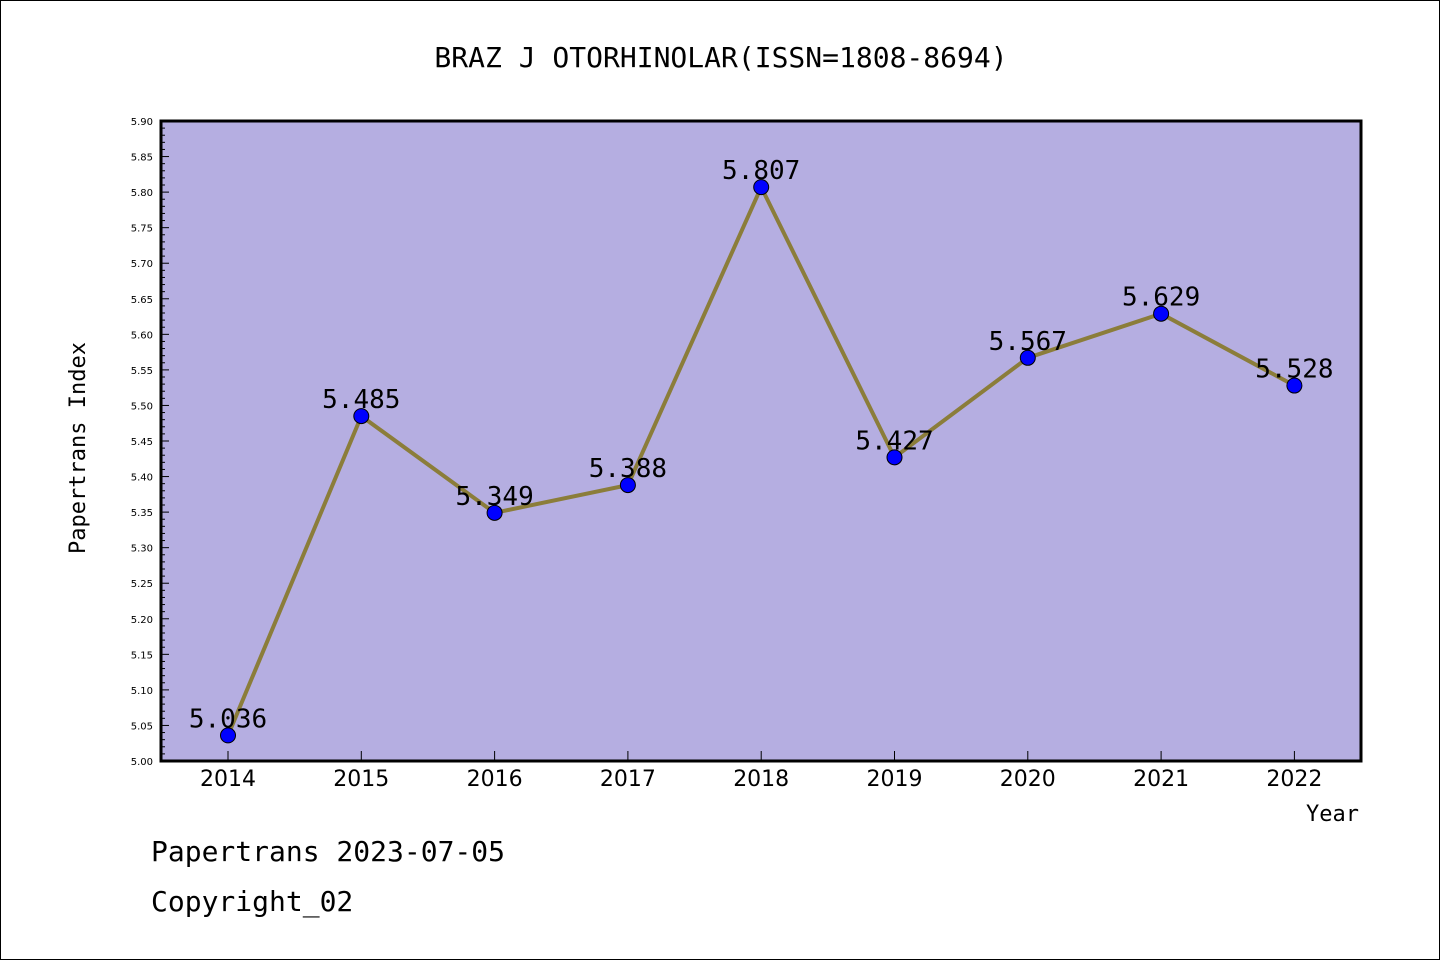 The width and height of the screenshot is (1440, 960). What do you see at coordinates (142, 335) in the screenshot?
I see `y-tick-label: 5.60` at bounding box center [142, 335].